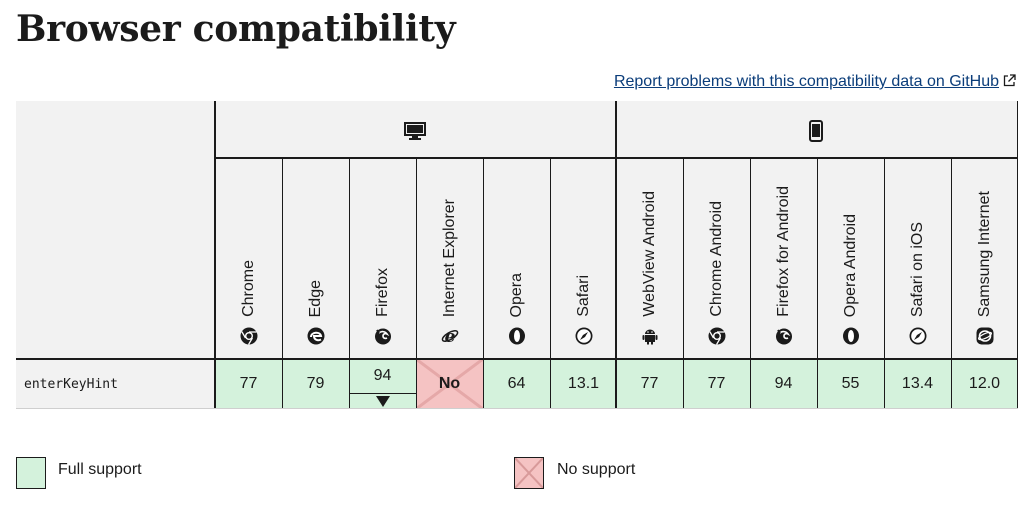 The height and width of the screenshot is (505, 1026). I want to click on browser-name: Chrome Android, so click(716, 259).